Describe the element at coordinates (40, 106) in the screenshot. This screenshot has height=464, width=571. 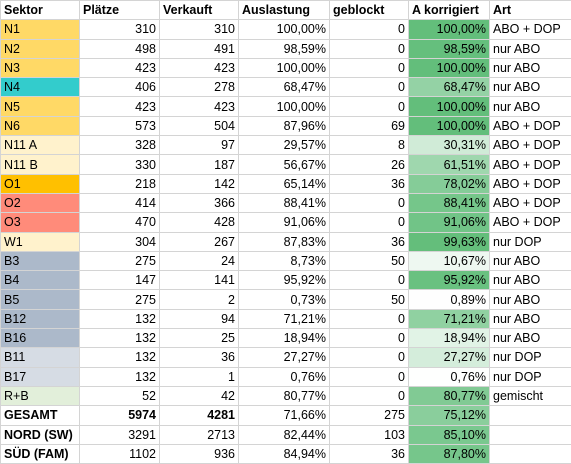
I see `cell-sektor: N5` at that location.